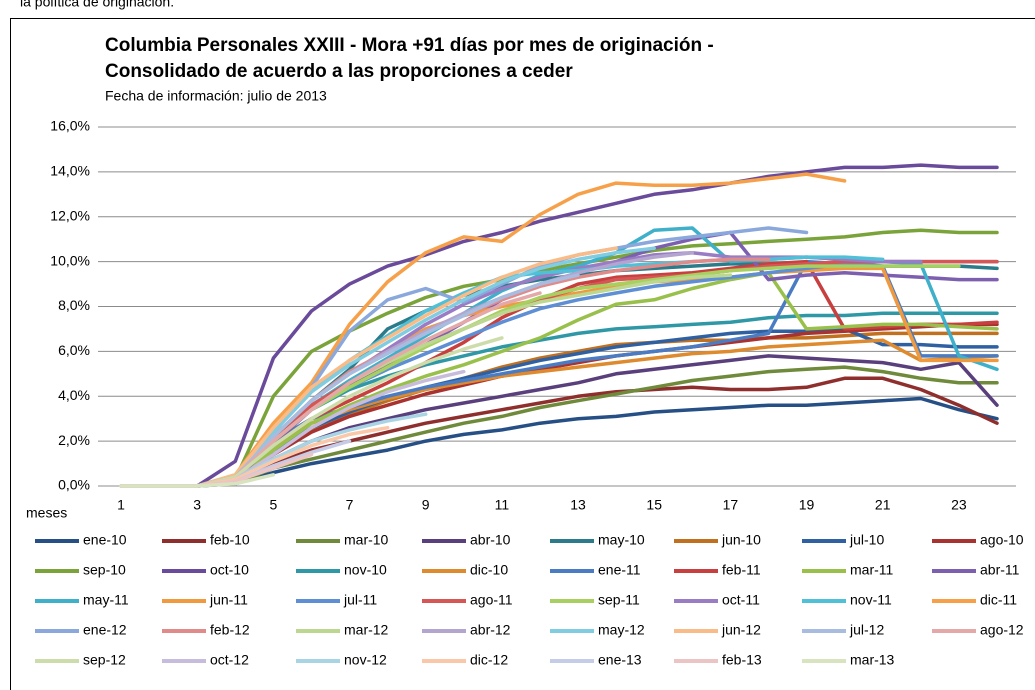 The height and width of the screenshot is (690, 1035). What do you see at coordinates (230, 540) in the screenshot?
I see `legend-label: feb-10` at bounding box center [230, 540].